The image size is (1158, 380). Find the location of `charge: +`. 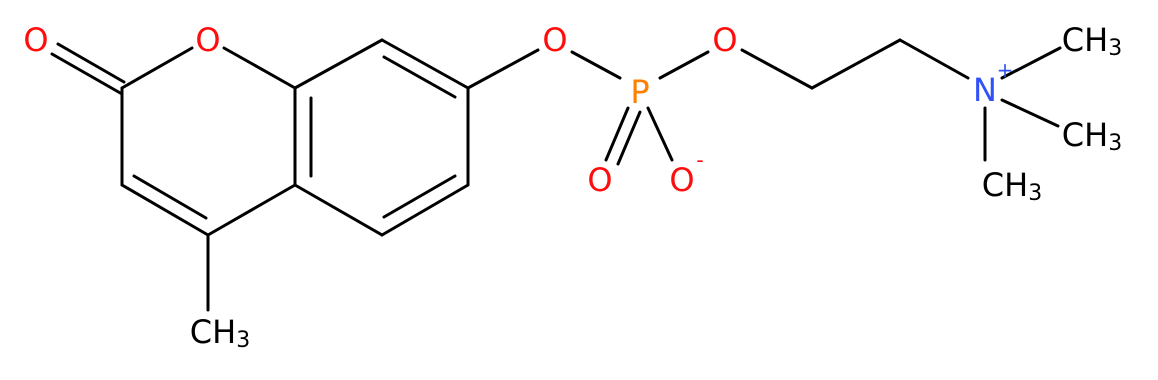

charge: + is located at coordinates (1005, 70).